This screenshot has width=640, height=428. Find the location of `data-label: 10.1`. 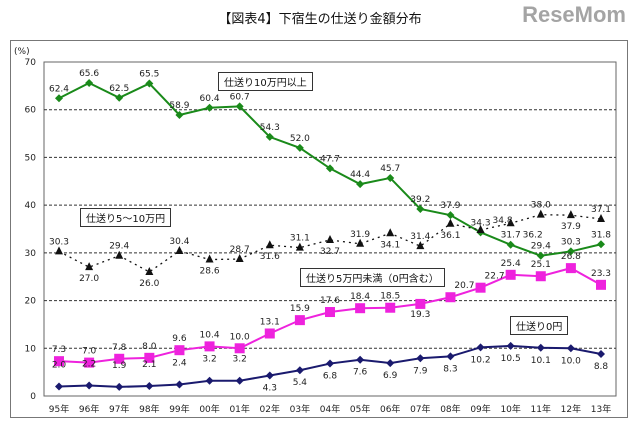

data-label: 10.1 is located at coordinates (541, 361).